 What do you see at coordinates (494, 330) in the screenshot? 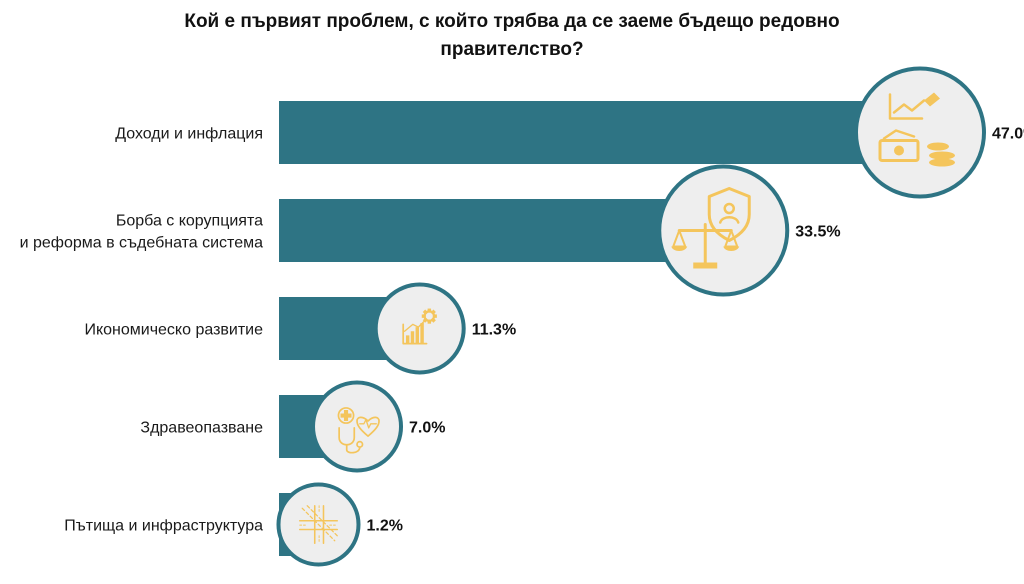
I see `value-label-3: 11.3%` at bounding box center [494, 330].